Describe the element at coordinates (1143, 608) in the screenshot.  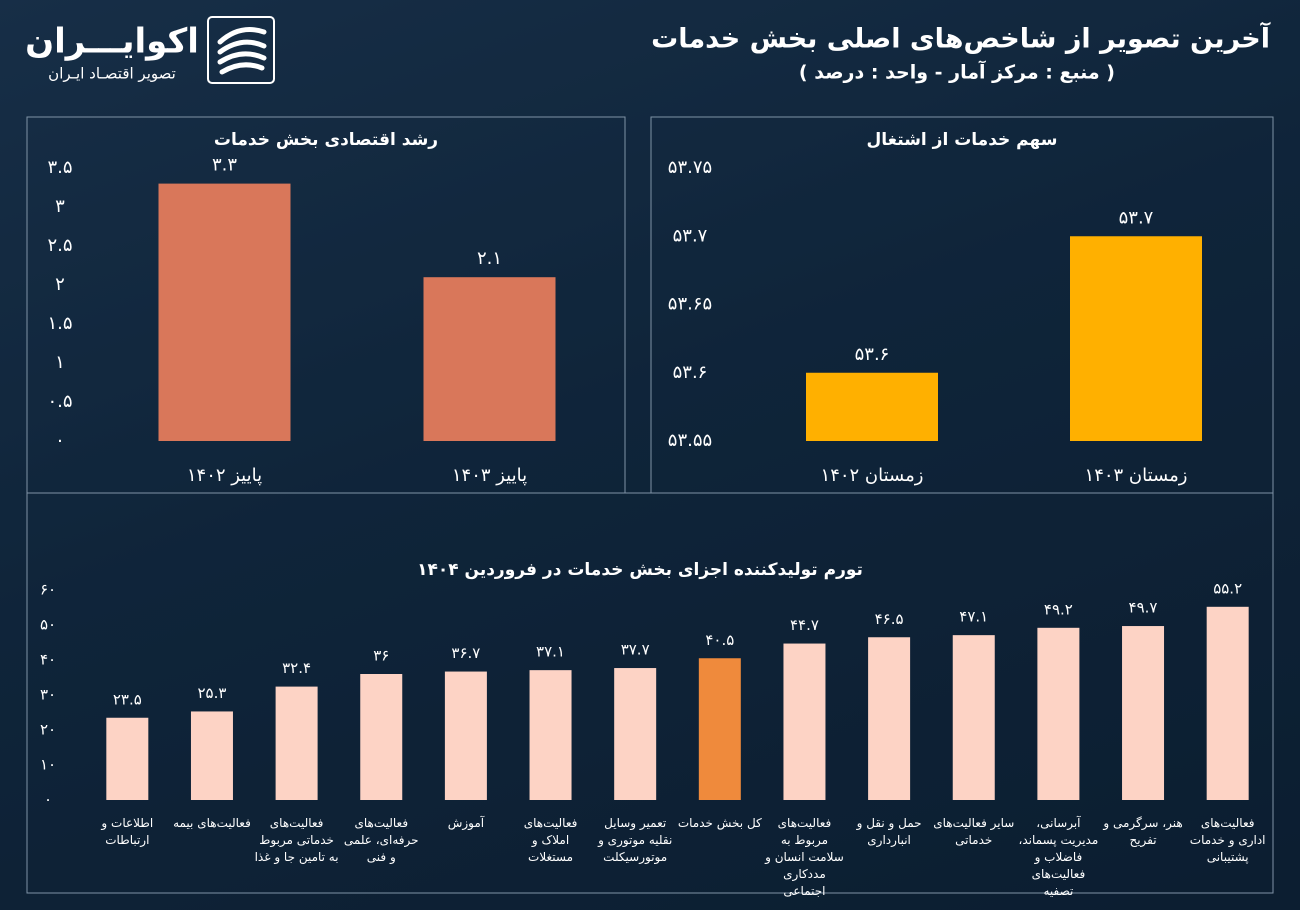
I see `value-label: ۴۹.۷` at that location.